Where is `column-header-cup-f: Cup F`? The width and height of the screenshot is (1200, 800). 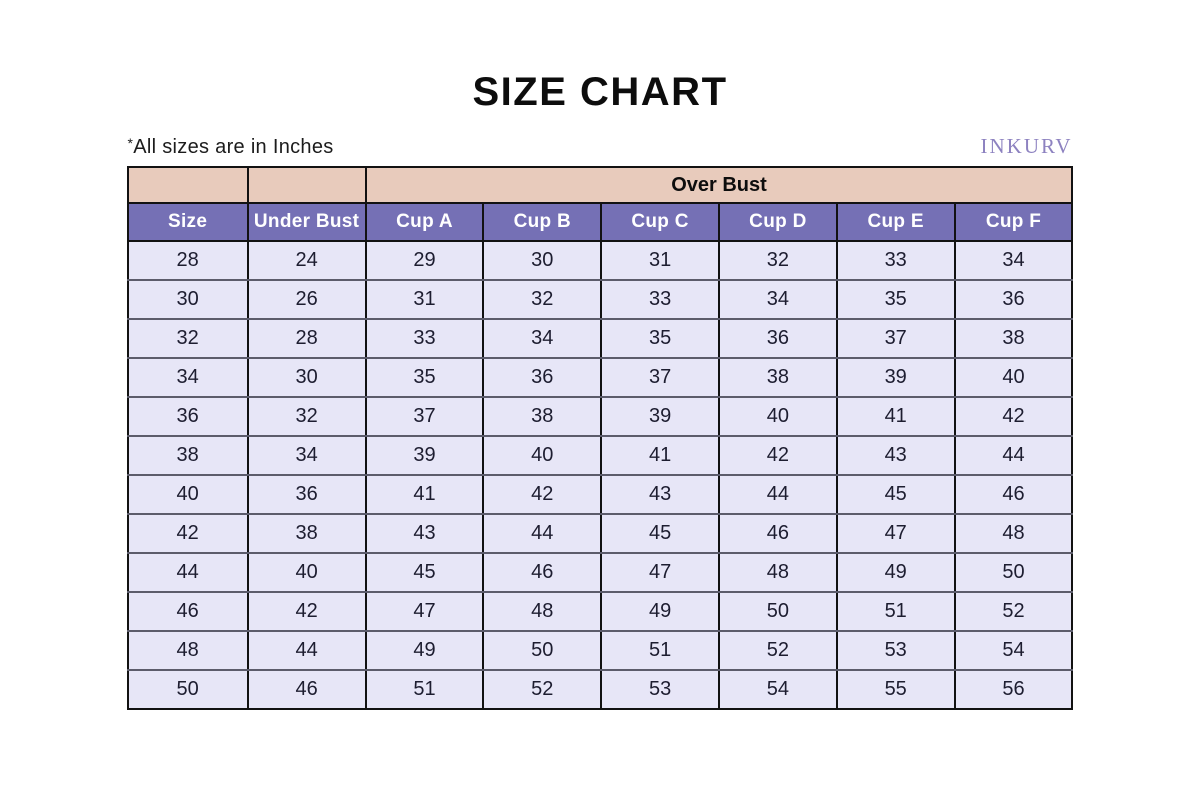
column-header-cup-f: Cup F is located at coordinates (1013, 222).